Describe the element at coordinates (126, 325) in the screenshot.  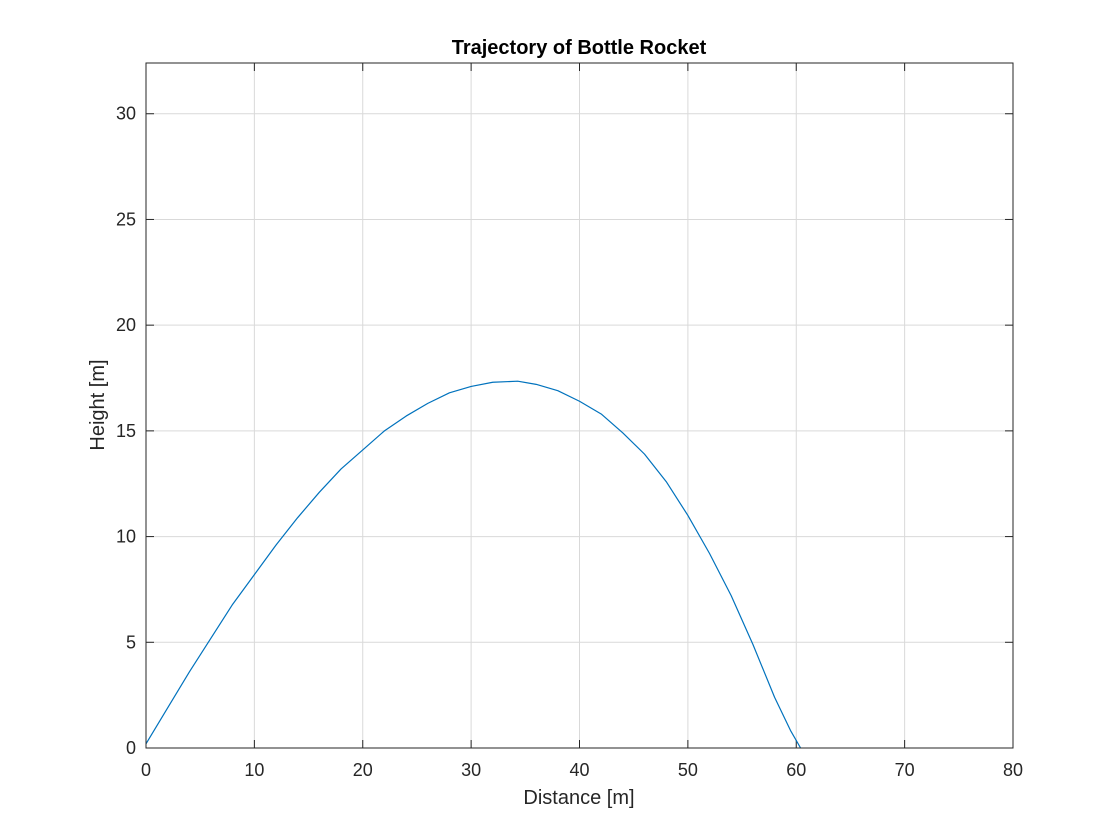
I see `y-tick-label: 20` at that location.